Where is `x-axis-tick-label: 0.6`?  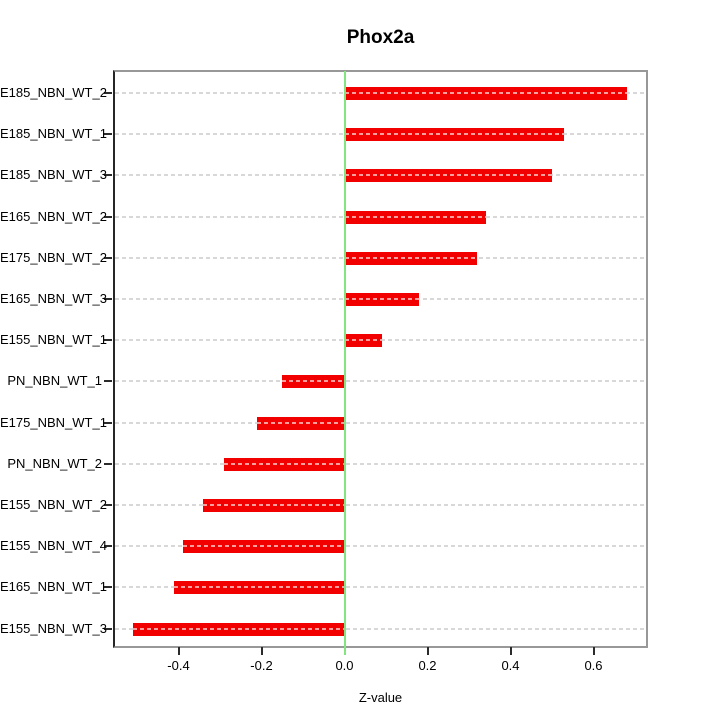 x-axis-tick-label: 0.6 is located at coordinates (593, 665).